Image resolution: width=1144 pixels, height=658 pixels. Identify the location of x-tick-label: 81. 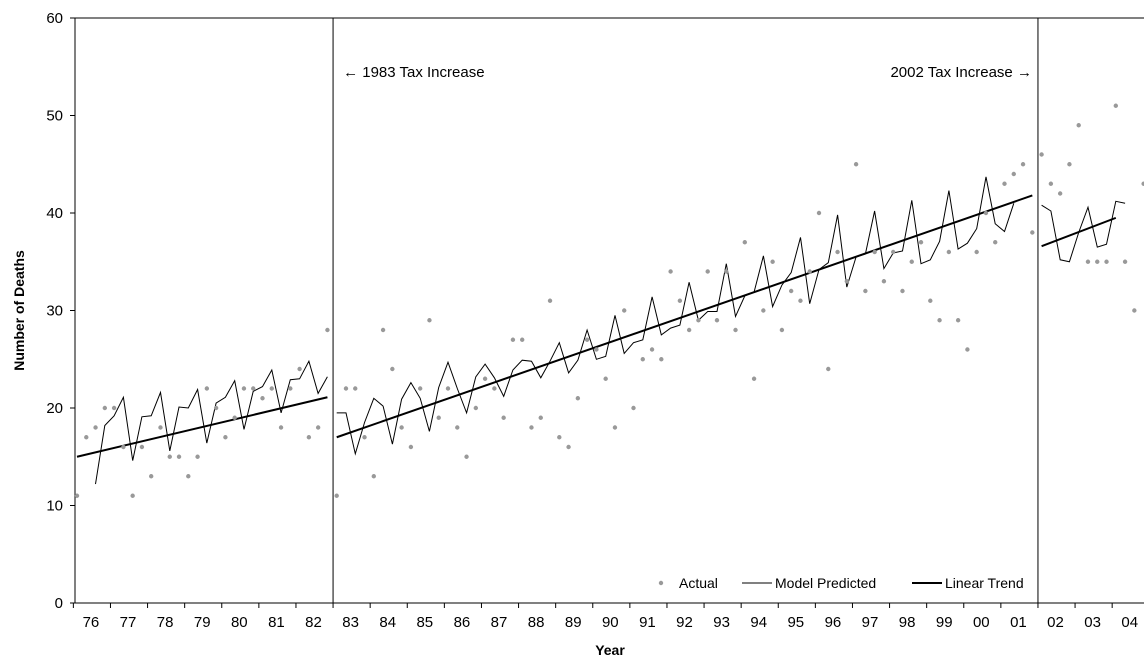
(276, 622).